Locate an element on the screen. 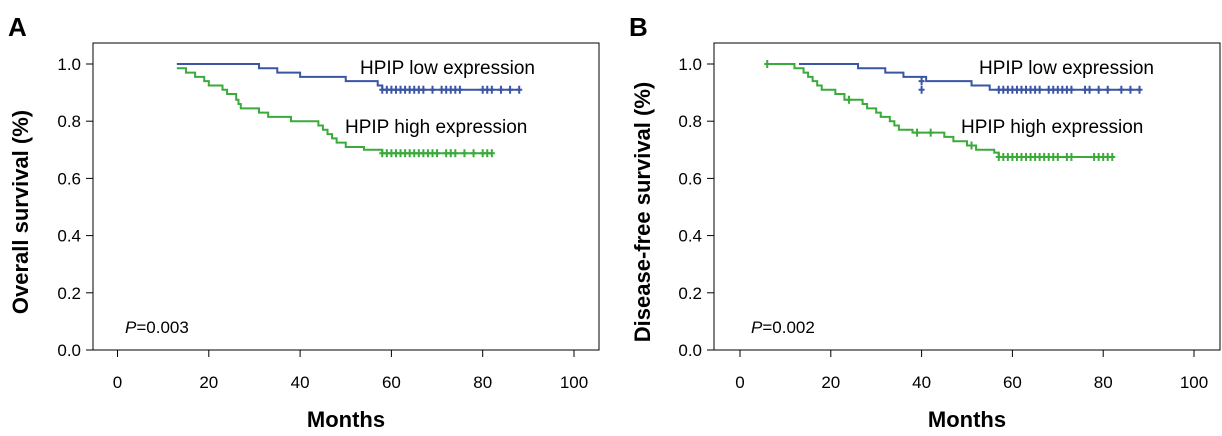 Image resolution: width=1222 pixels, height=436 pixels. panel-a-x-tick-label: 0 is located at coordinates (117, 382).